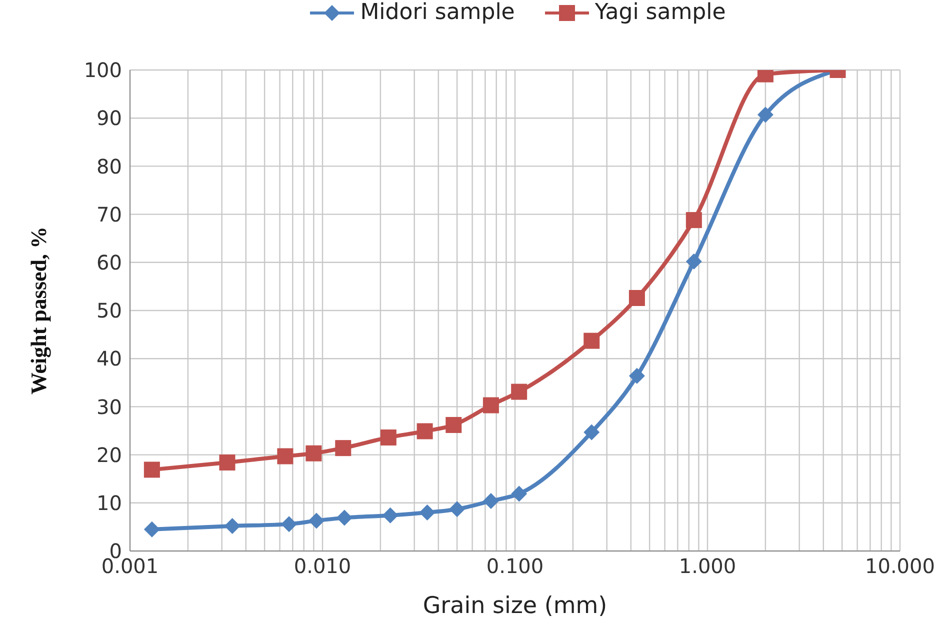 This screenshot has height=641, width=946. What do you see at coordinates (109, 454) in the screenshot?
I see `y-tick-label: 20` at bounding box center [109, 454].